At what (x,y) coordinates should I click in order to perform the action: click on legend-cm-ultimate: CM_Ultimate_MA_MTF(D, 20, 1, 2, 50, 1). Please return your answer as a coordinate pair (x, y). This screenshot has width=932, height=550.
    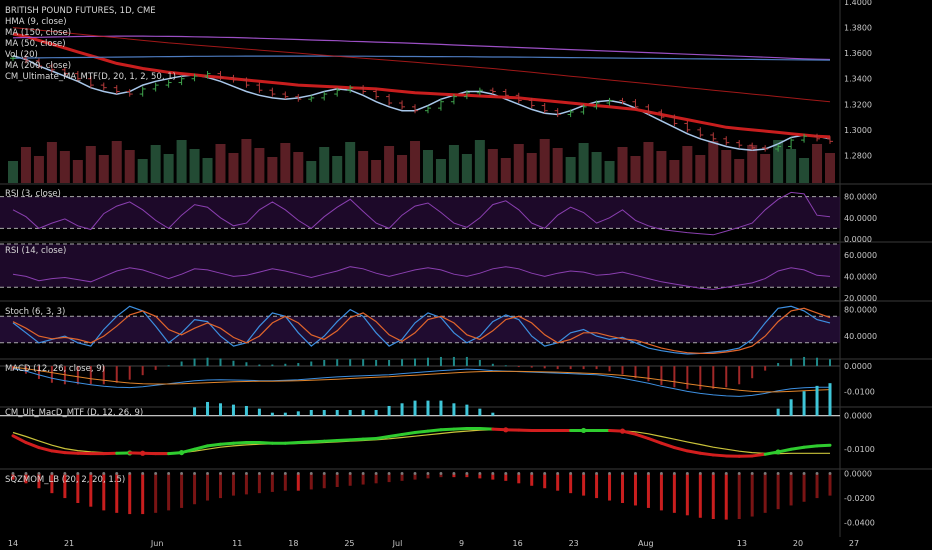
    Looking at the image, I should click on (90, 77).